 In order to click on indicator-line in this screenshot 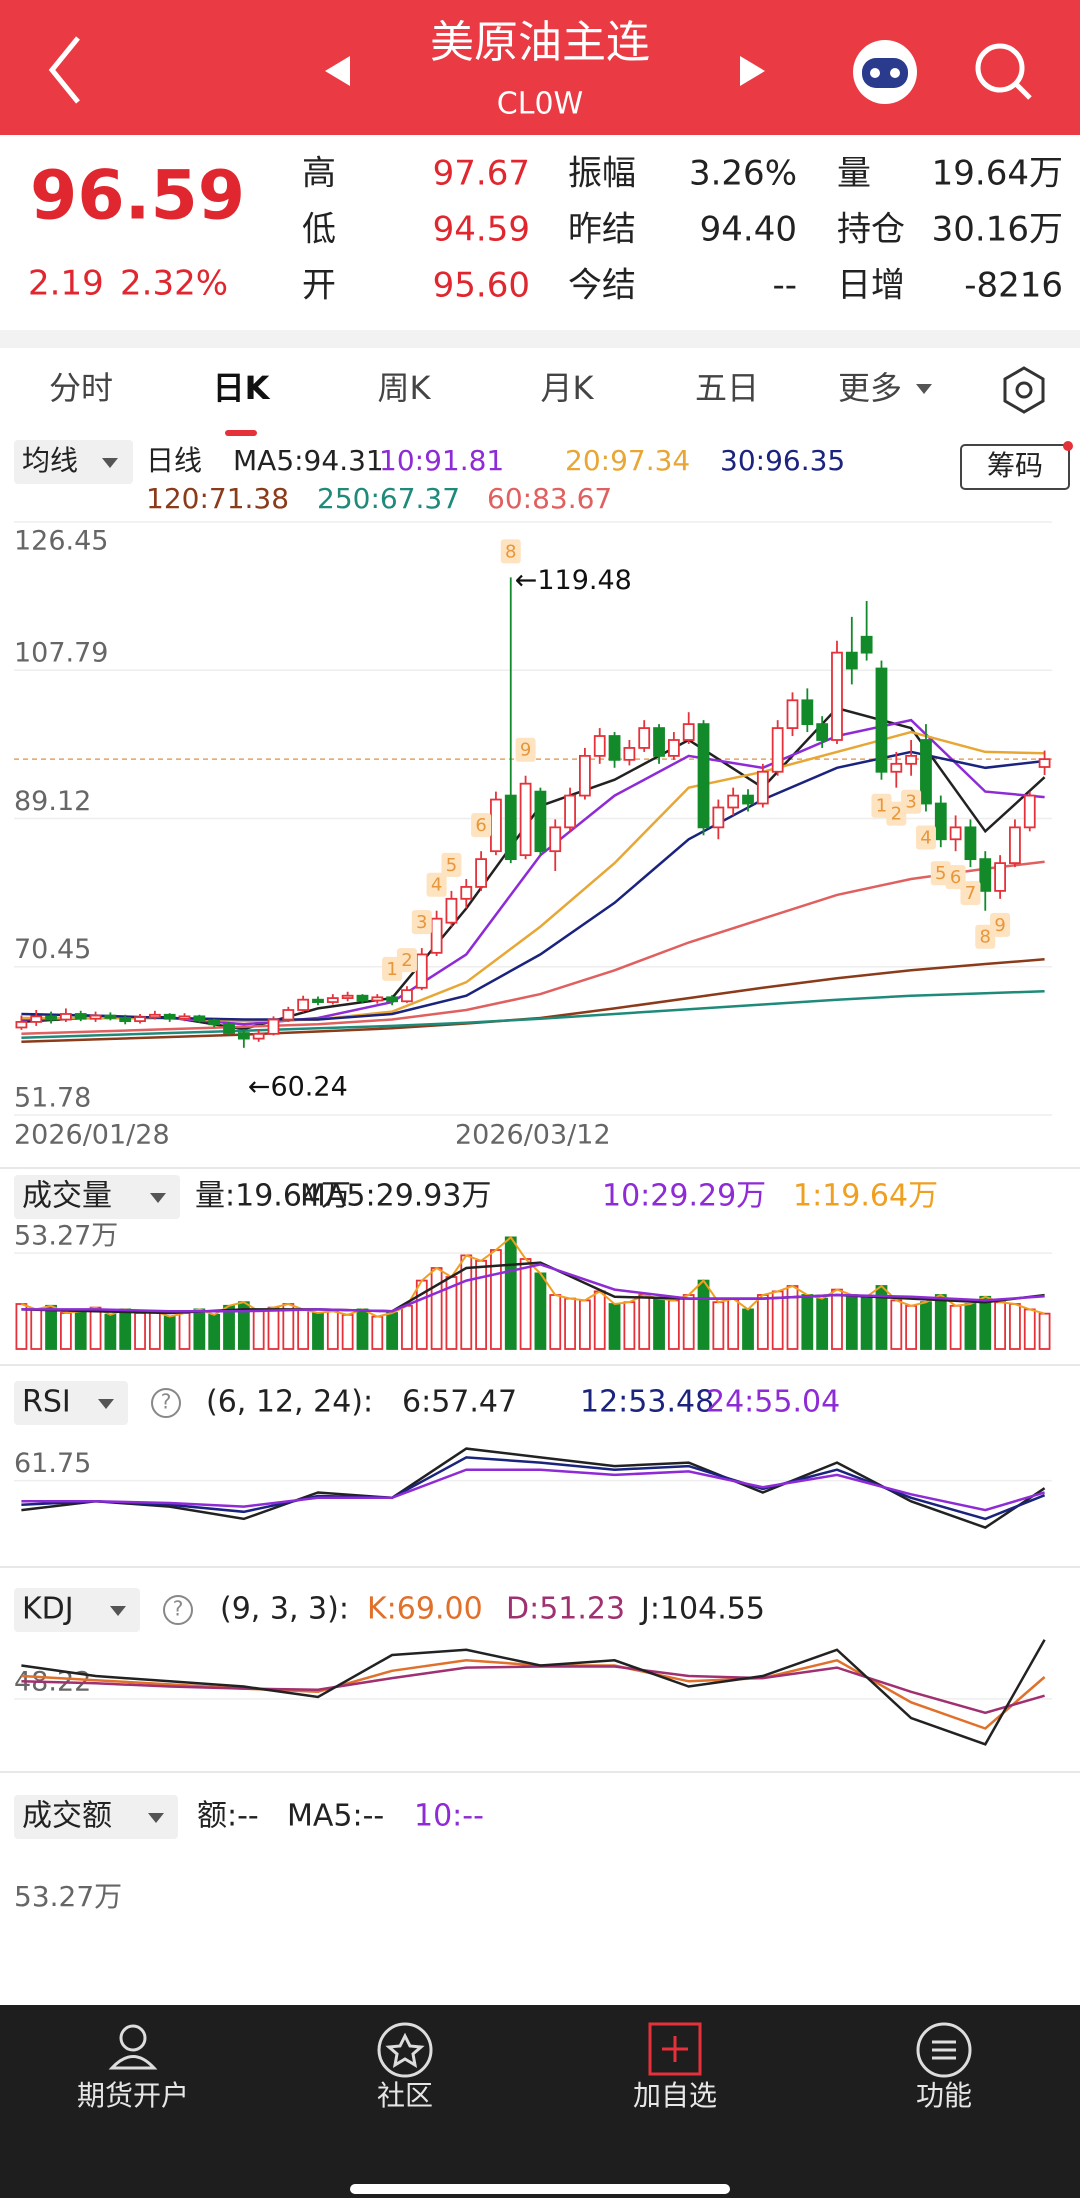, I will do `click(533, 948)`.